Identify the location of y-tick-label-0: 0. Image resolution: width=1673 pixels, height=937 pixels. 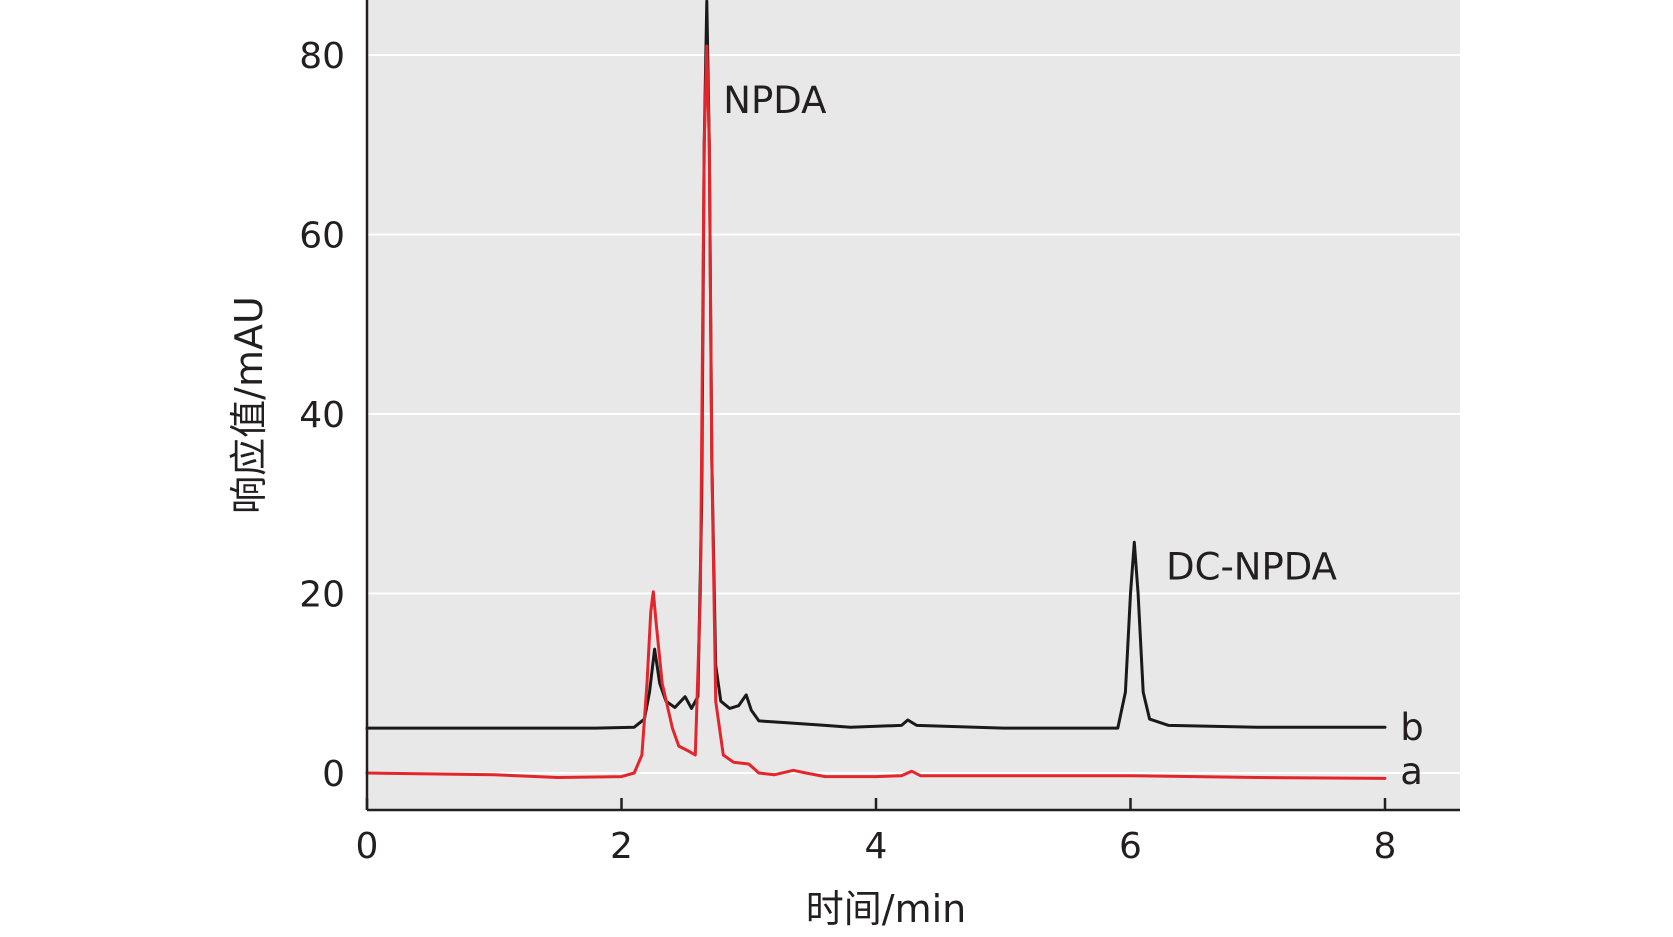
(333, 774).